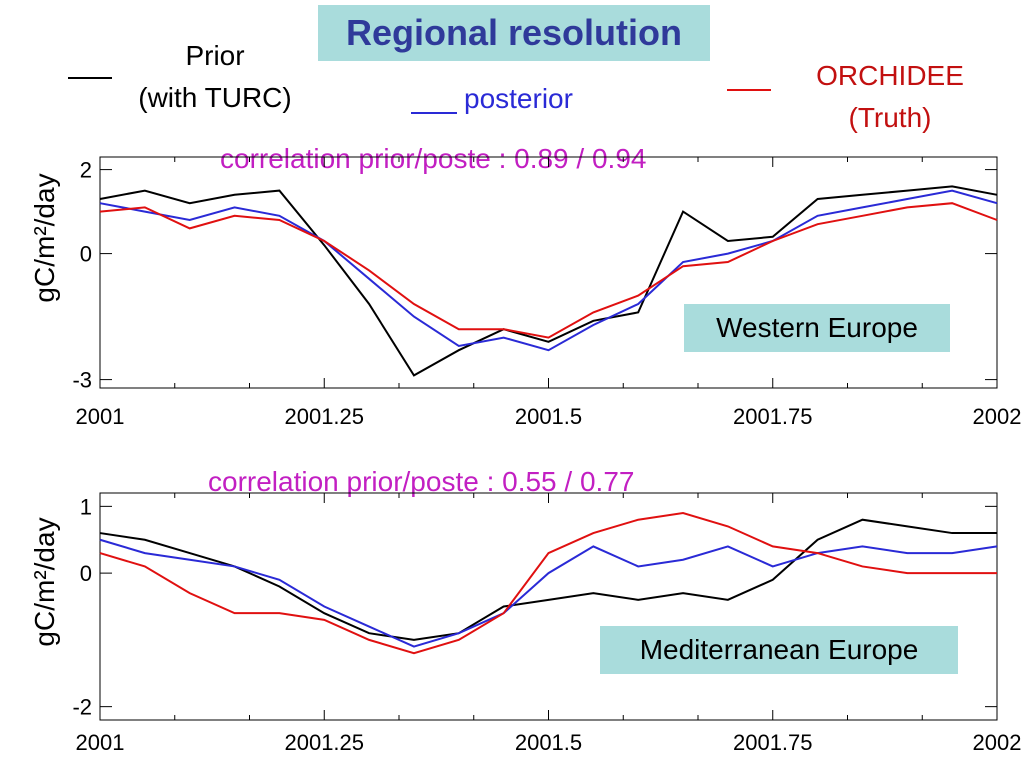 The height and width of the screenshot is (768, 1024). I want to click on x-tick-label-0-1: 2001.25, so click(324, 416).